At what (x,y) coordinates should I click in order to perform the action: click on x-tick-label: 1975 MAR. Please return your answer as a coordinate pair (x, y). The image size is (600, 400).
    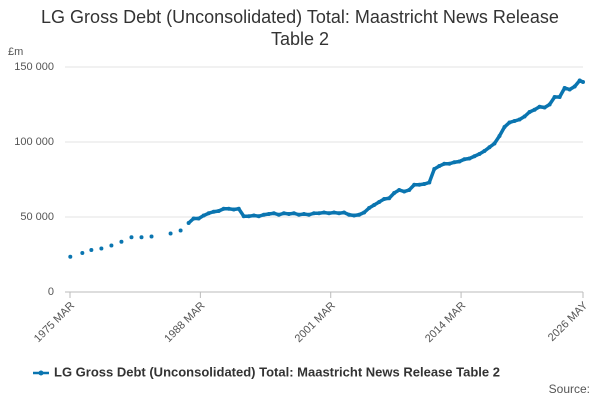
    Looking at the image, I should click on (54, 322).